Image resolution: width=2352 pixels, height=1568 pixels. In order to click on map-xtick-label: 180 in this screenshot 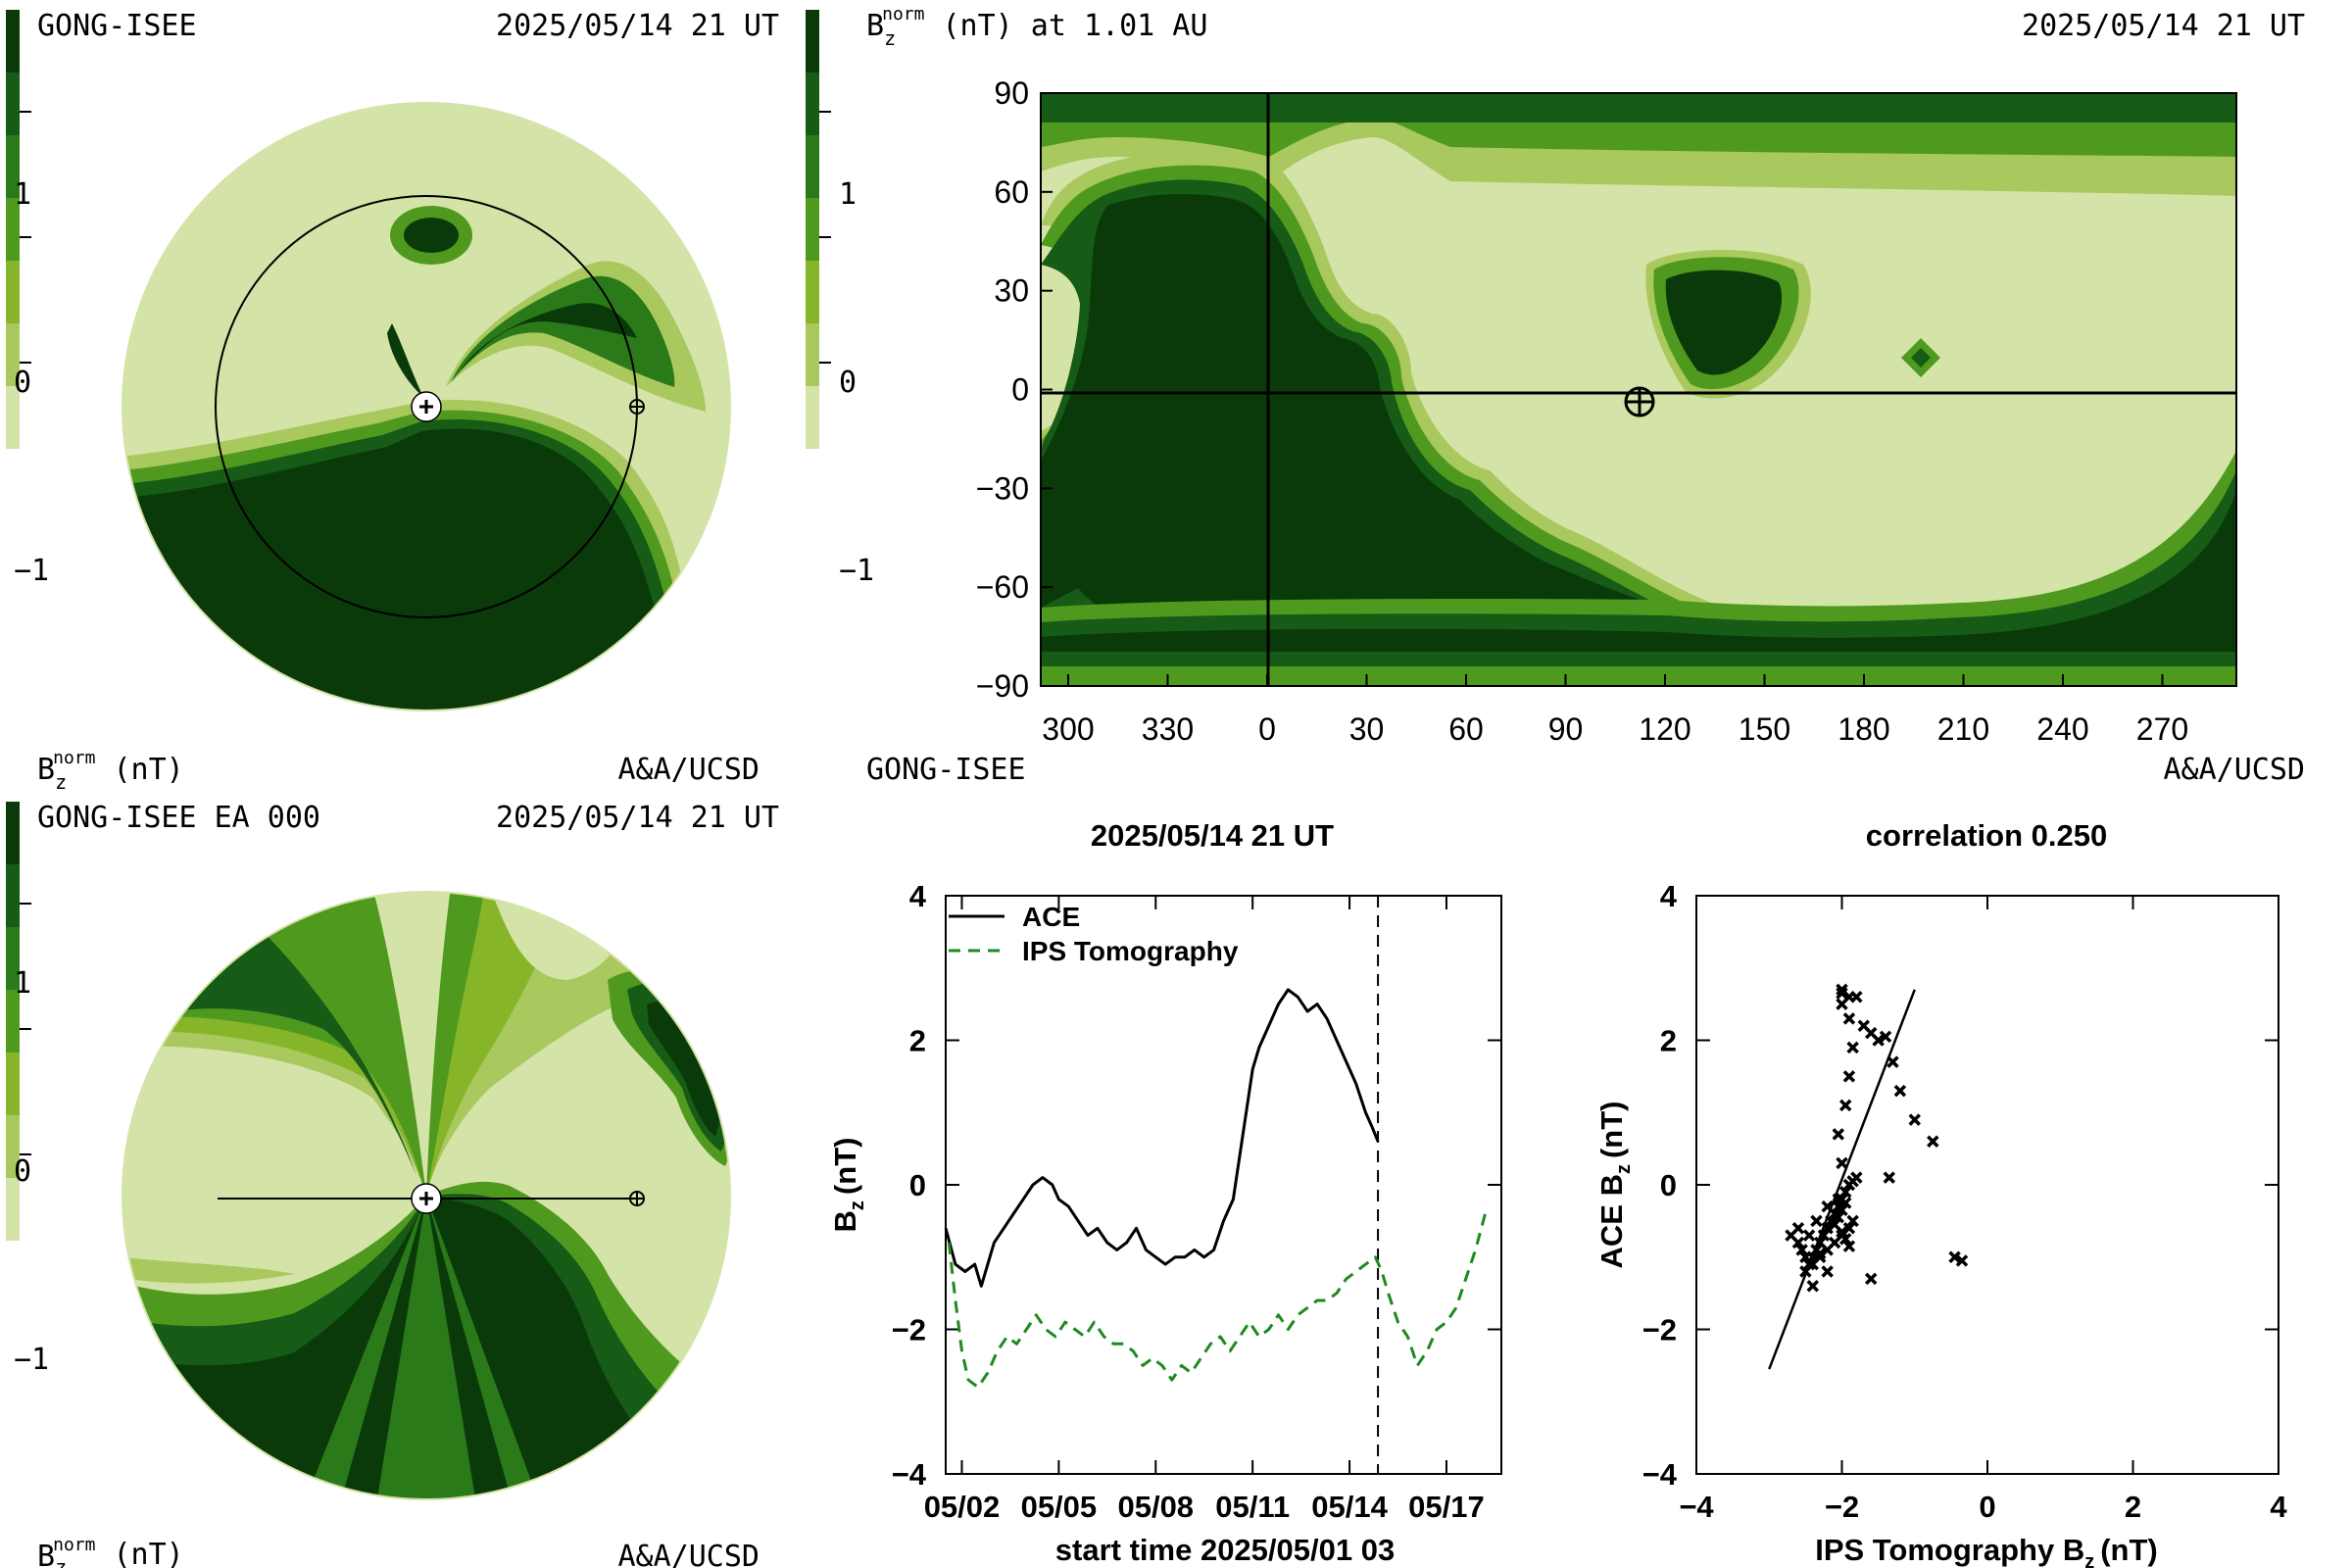, I will do `click(1863, 729)`.